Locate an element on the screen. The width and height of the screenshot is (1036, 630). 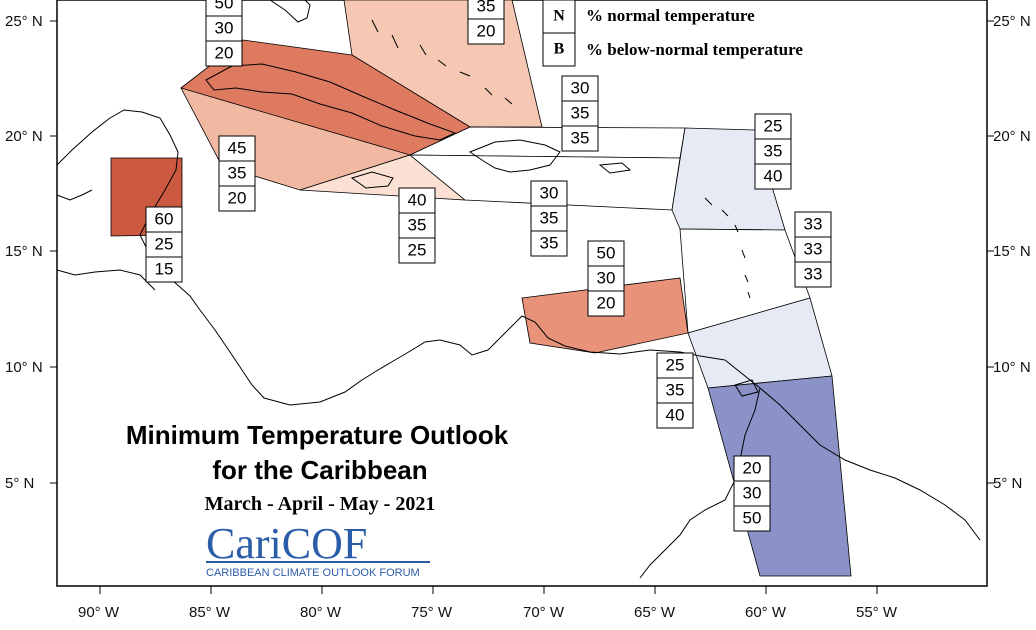
legend-key-n: N is located at coordinates (559, 16).